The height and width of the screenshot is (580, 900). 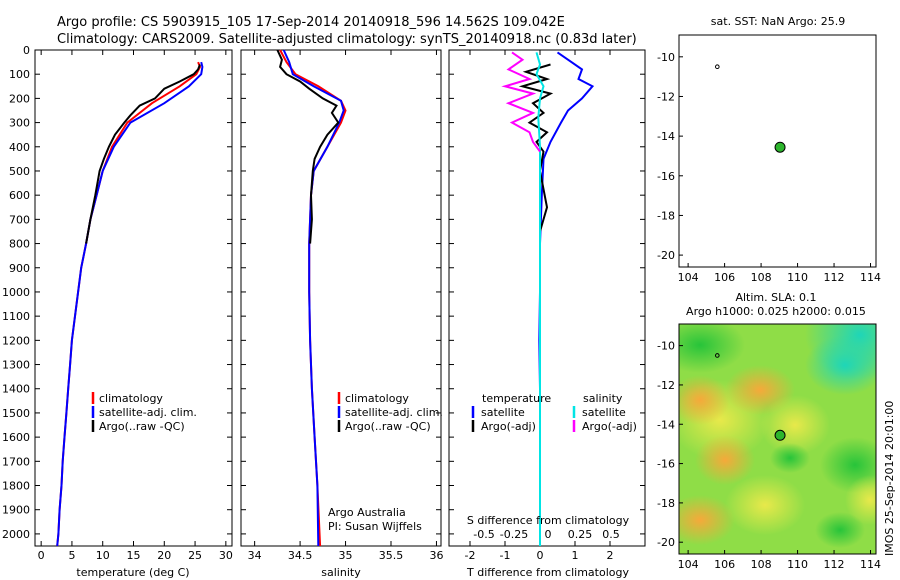 What do you see at coordinates (142, 426) in the screenshot?
I see `legend-argo-label: Argo(..raw -QC)` at bounding box center [142, 426].